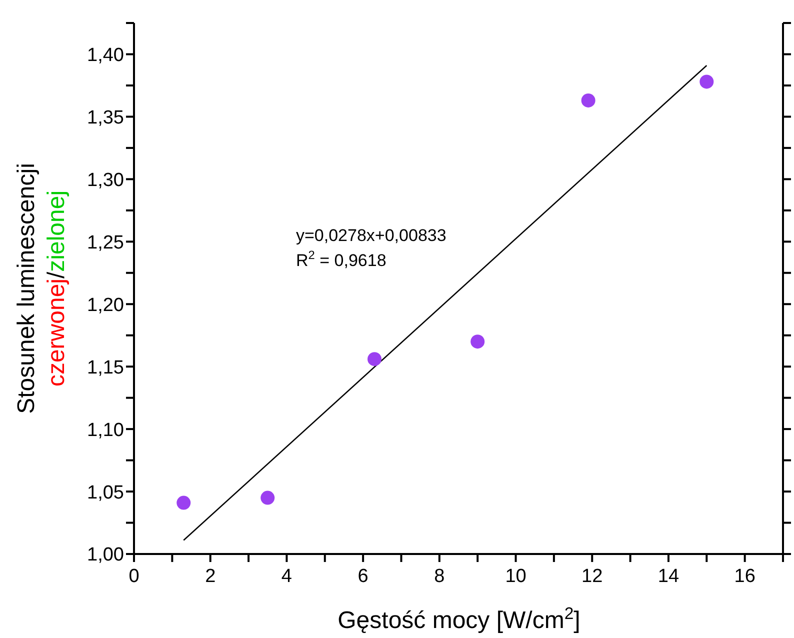 This screenshot has height=638, width=794. Describe the element at coordinates (363, 576) in the screenshot. I see `x-tick-label: 6` at that location.